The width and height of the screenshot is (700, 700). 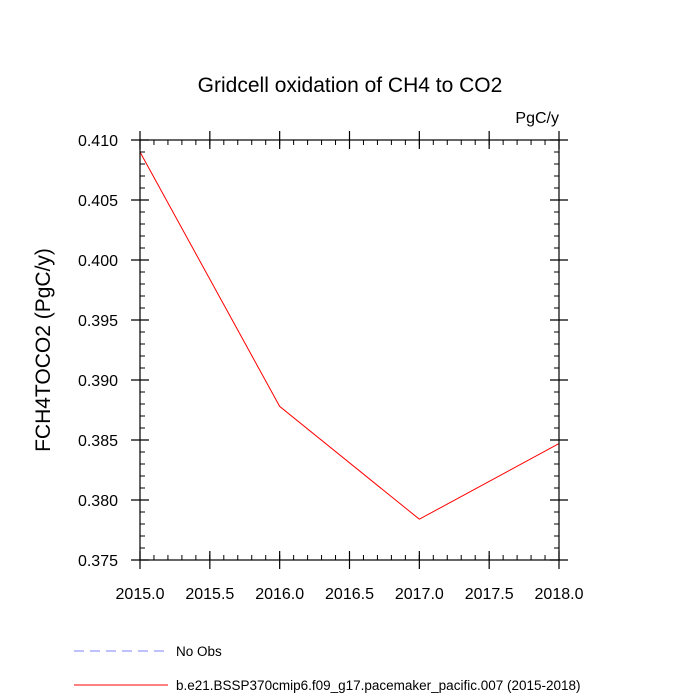 What do you see at coordinates (98, 561) in the screenshot?
I see `y-tick-label: 0.375` at bounding box center [98, 561].